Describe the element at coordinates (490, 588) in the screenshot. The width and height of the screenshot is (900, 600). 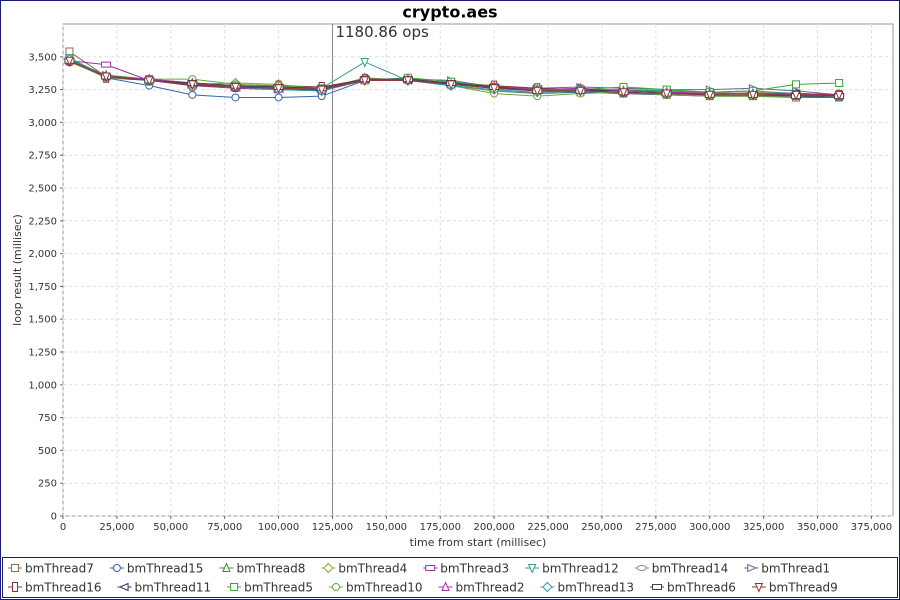
I see `legend-label: bmThread2` at that location.